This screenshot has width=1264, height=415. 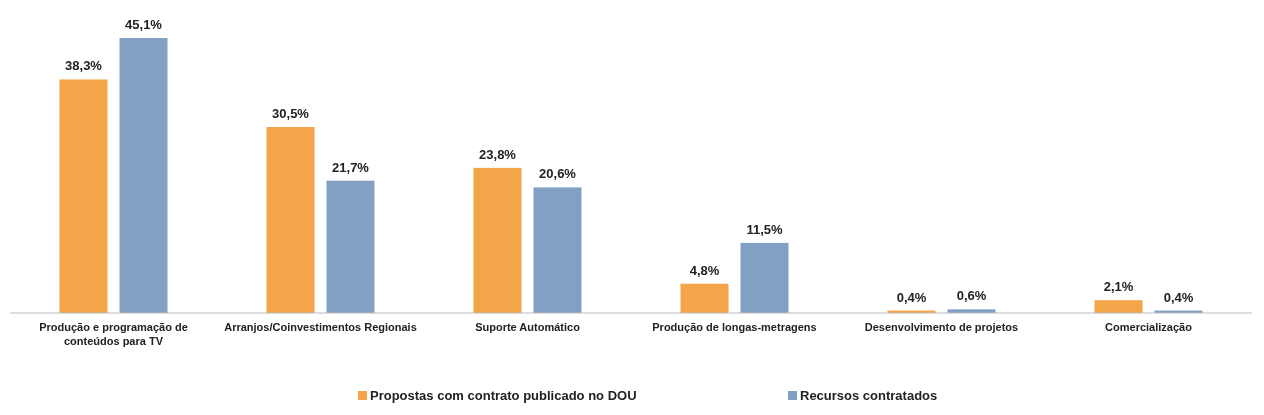 I want to click on data-label: 23,8%, so click(x=498, y=154).